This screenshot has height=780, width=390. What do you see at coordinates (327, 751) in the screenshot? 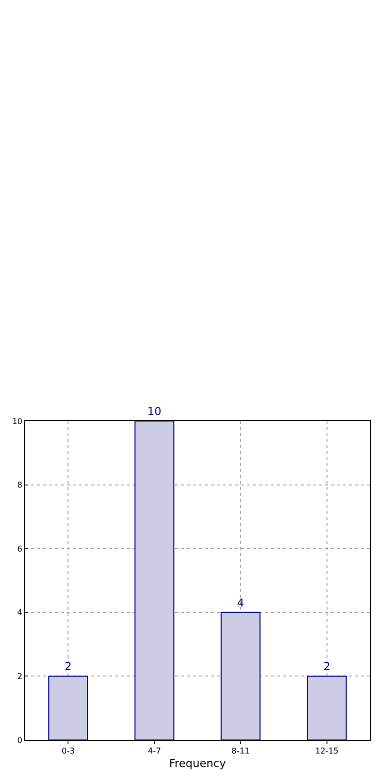
I see `x-tick-label: 12-15` at bounding box center [327, 751].